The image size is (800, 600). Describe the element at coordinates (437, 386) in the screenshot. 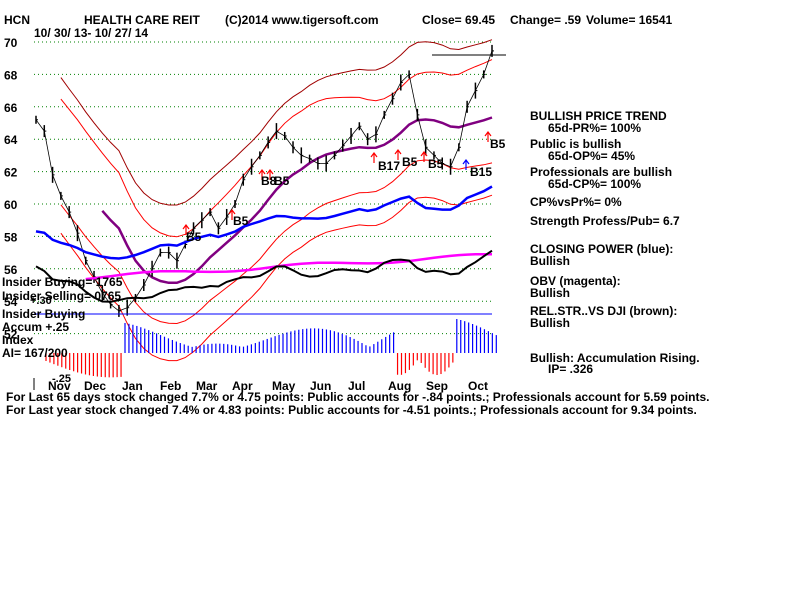

I see `x-tick-sep: Sep` at that location.